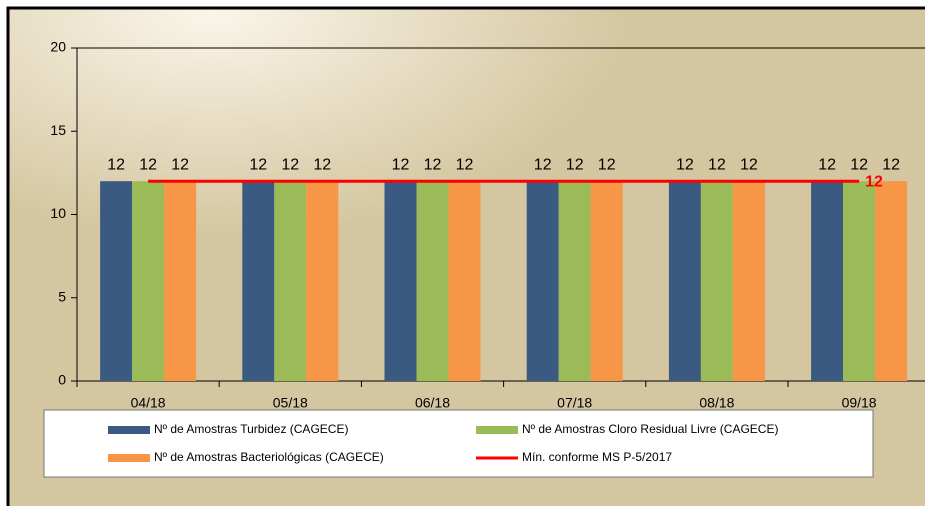 This screenshot has height=506, width=925. I want to click on x-tick-label: 08/18, so click(716, 403).